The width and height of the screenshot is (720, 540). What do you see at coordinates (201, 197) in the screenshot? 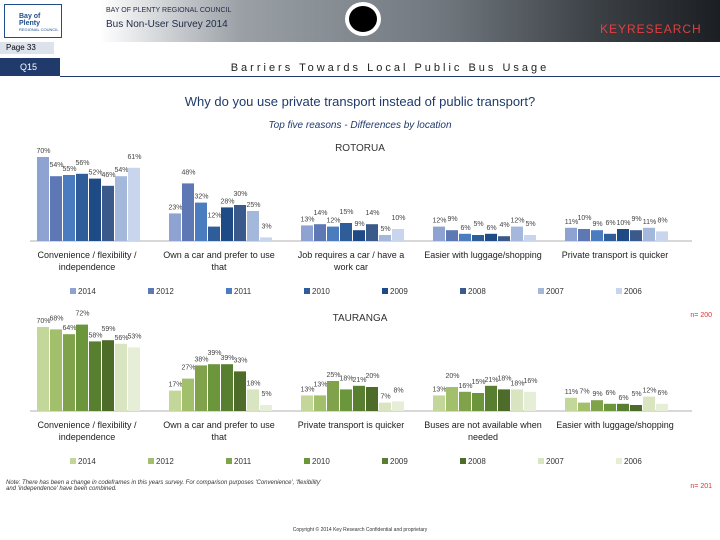
I see `value-label: 32%` at bounding box center [201, 197].